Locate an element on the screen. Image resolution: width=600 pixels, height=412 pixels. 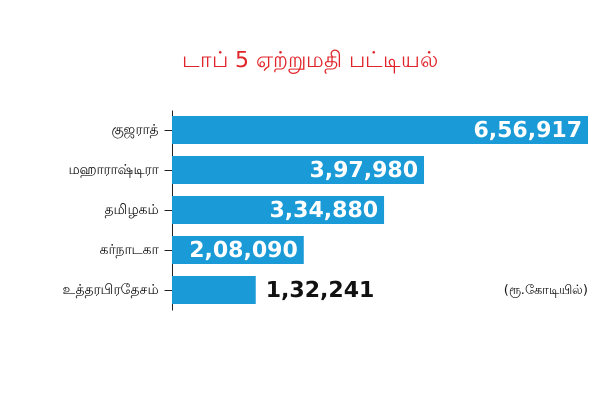
data-label: 6,56,917 is located at coordinates (527, 130).